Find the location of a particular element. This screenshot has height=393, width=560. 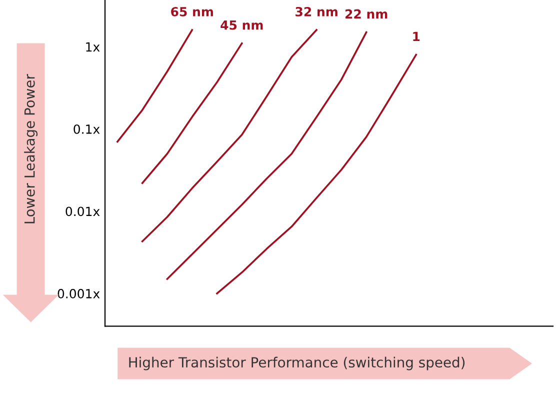

y-tick-label: 0.1x is located at coordinates (87, 129).